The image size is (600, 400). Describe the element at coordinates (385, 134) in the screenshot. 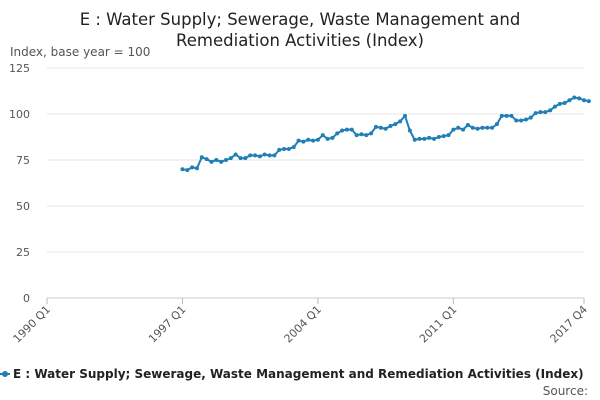

I see `series-layer` at that location.